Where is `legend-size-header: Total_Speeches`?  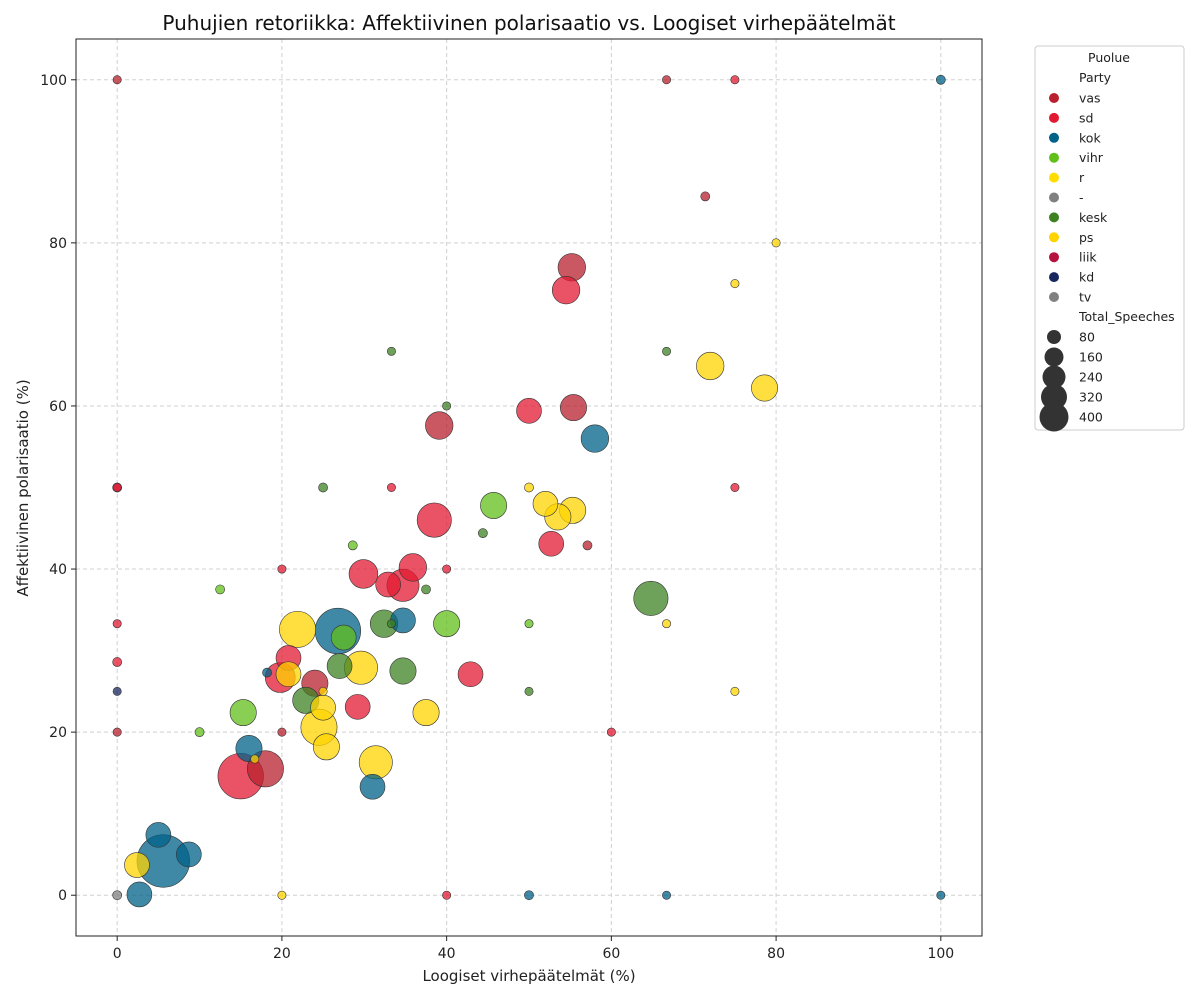 legend-size-header: Total_Speeches is located at coordinates (1126, 316).